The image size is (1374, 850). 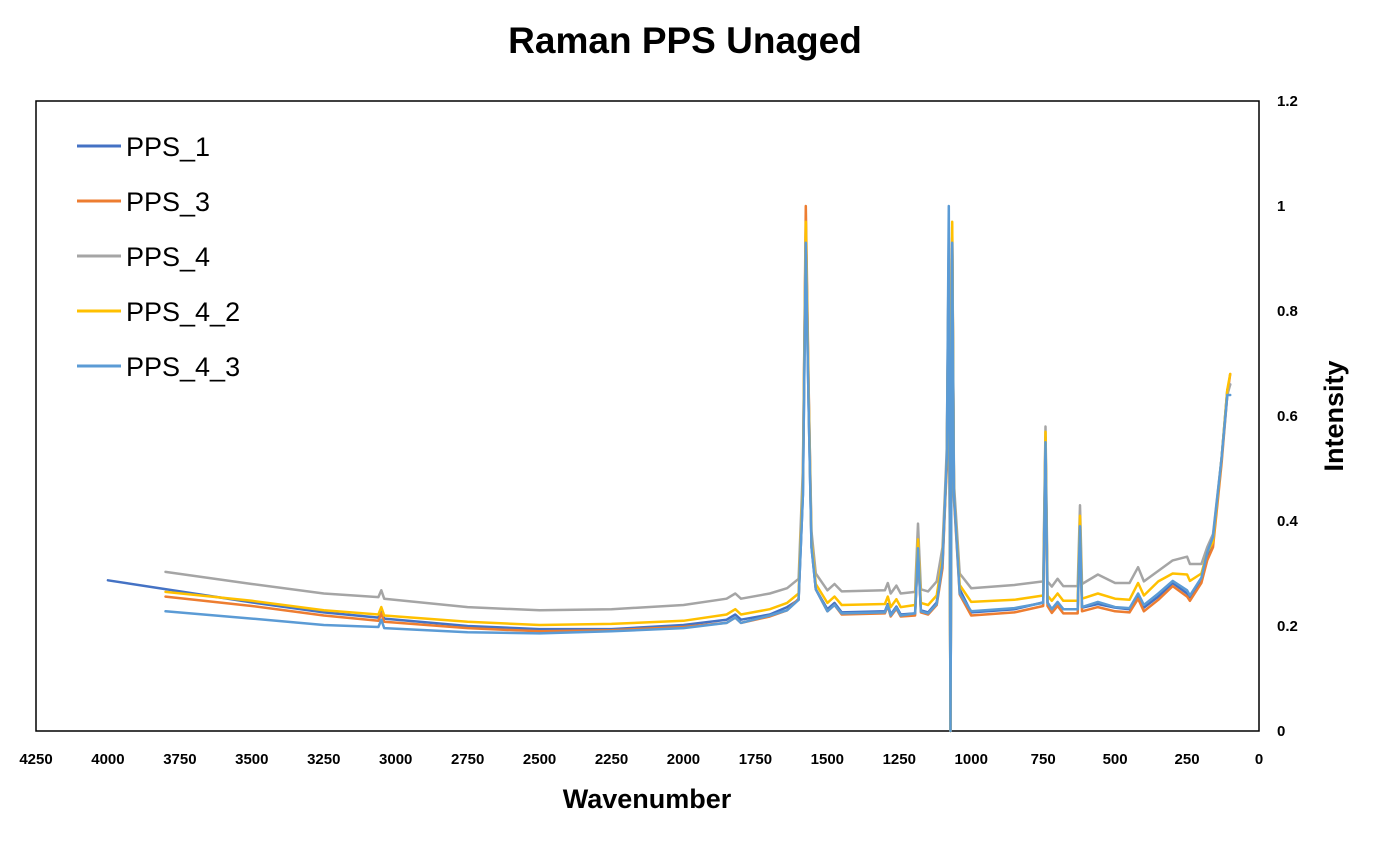 What do you see at coordinates (168, 257) in the screenshot?
I see `legend-label: PPS_4` at bounding box center [168, 257].